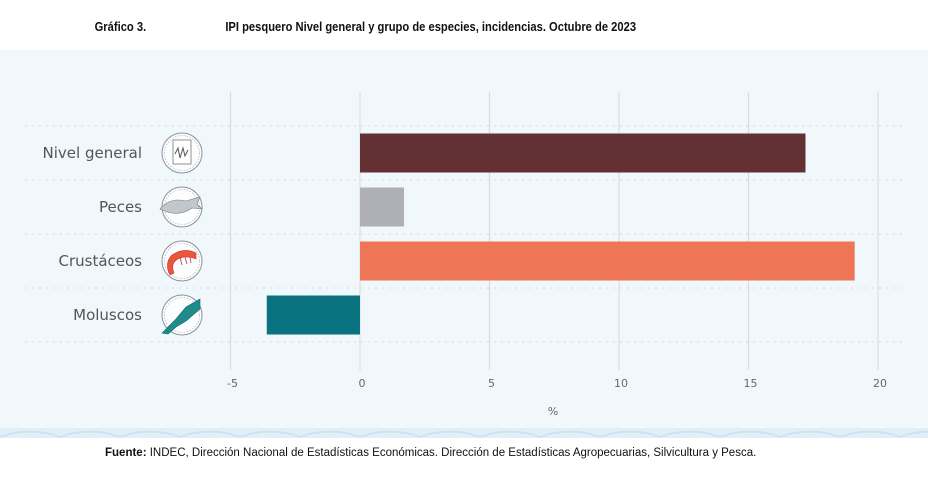  I want to click on squid-icon, so click(182, 315).